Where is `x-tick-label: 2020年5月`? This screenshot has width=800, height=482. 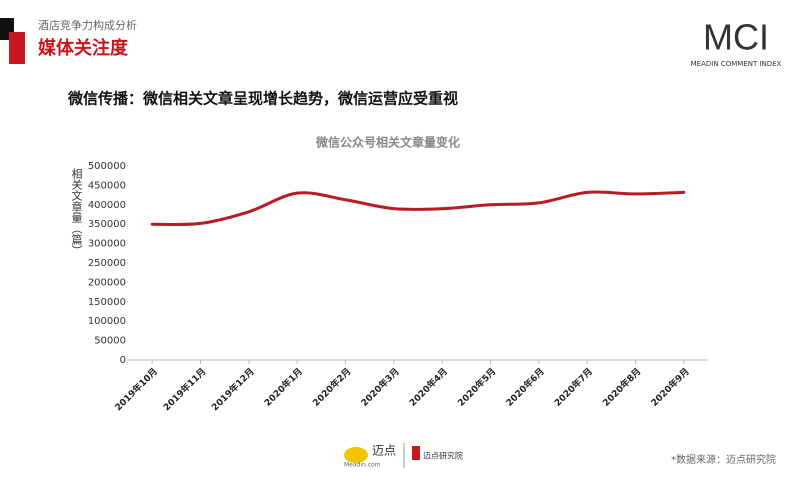 x-tick-label: 2020年5月 is located at coordinates (476, 386).